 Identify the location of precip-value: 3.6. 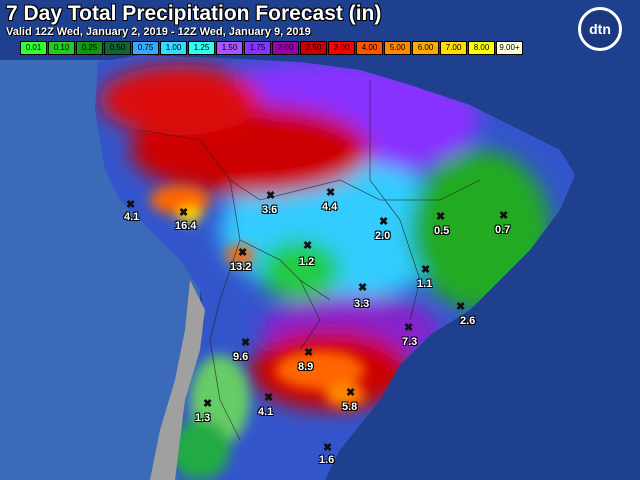
(270, 210).